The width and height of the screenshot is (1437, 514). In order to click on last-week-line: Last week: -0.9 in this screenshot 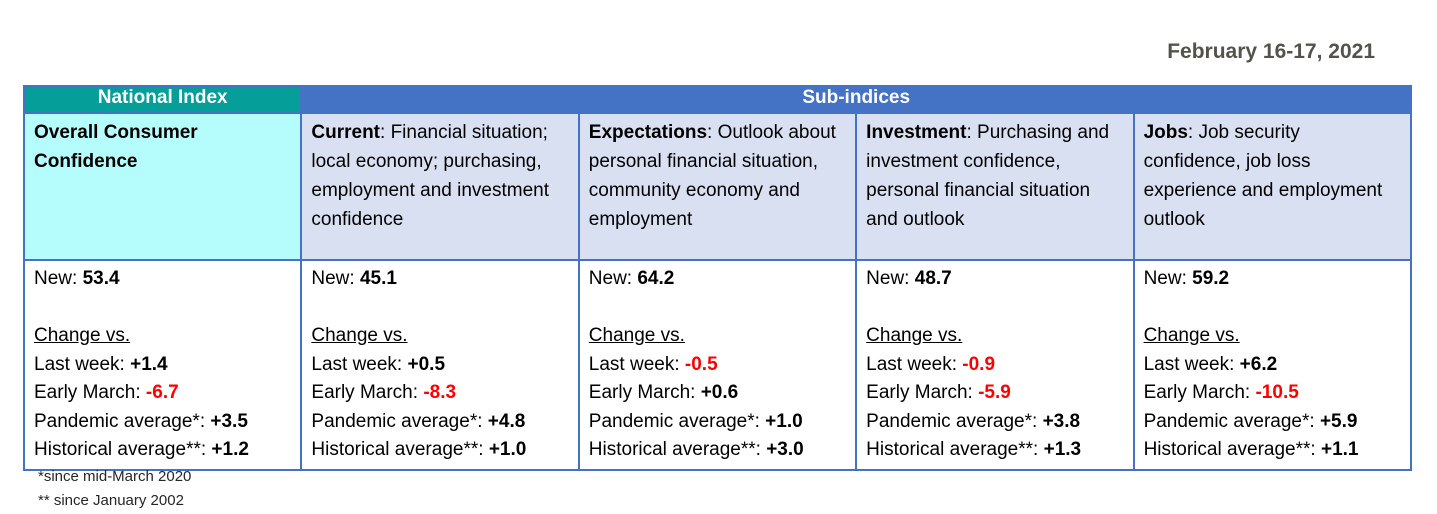, I will do `click(994, 365)`.